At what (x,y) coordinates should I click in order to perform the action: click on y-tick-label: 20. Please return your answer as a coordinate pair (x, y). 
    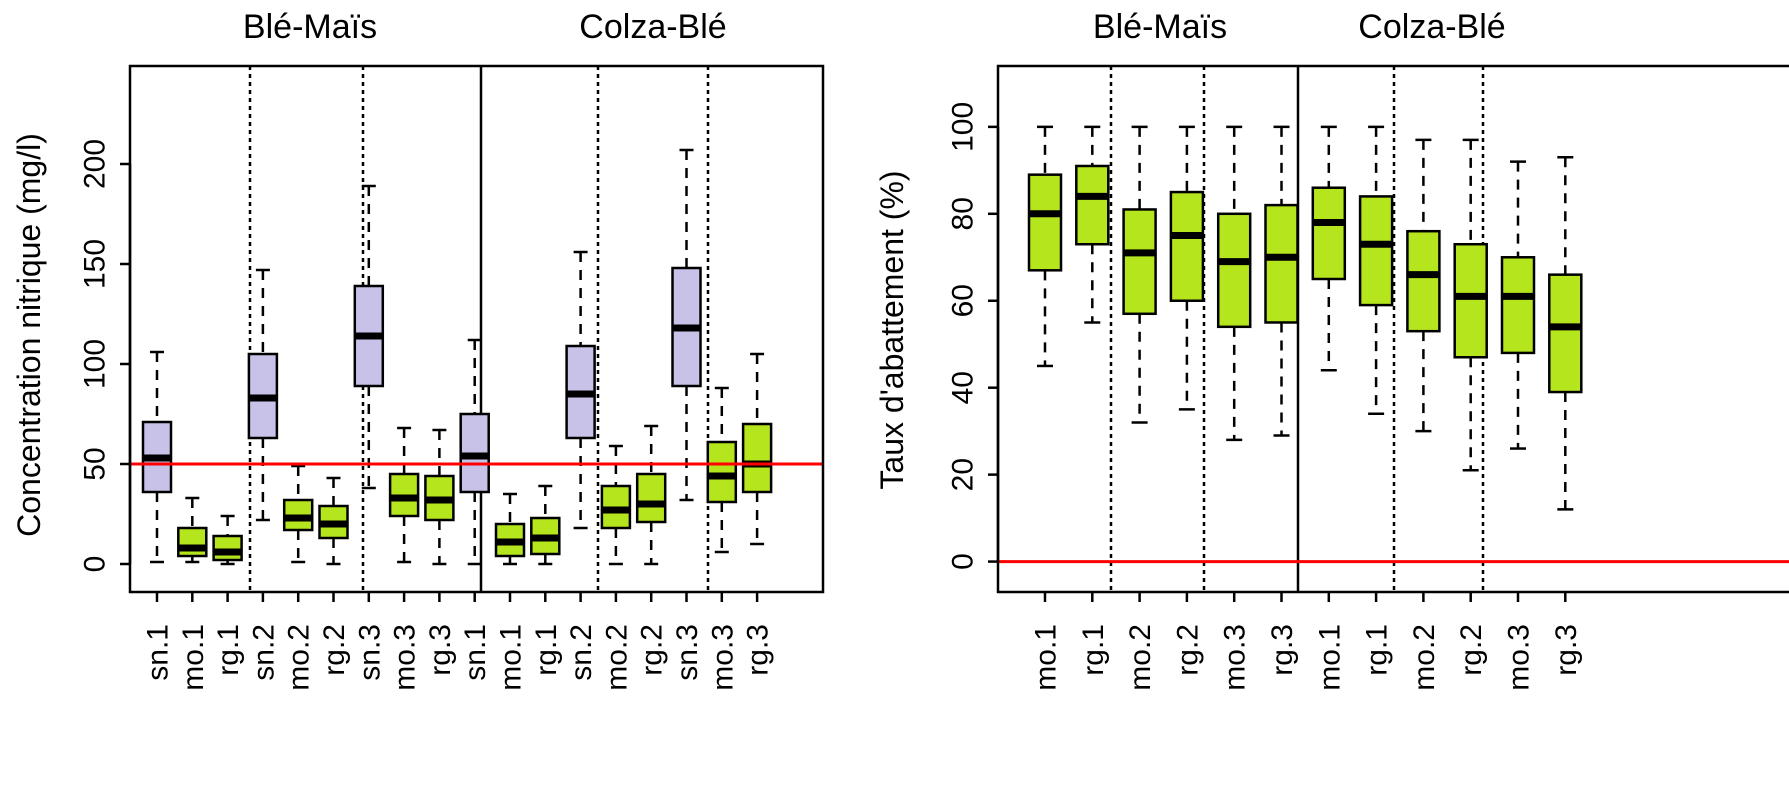
    Looking at the image, I should click on (963, 474).